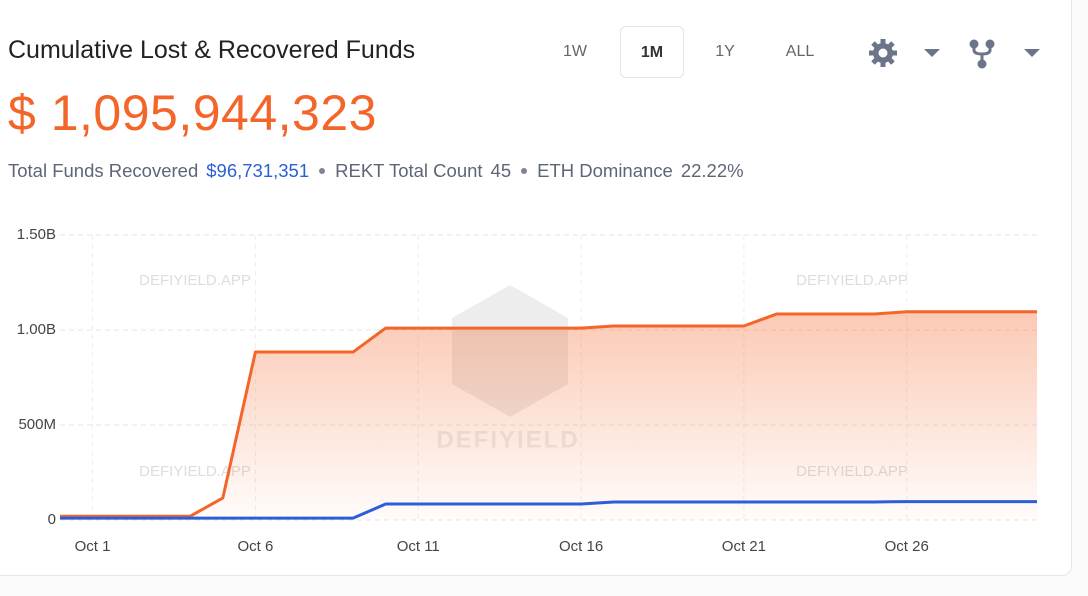 The image size is (1088, 596). I want to click on range-button: 1Y, so click(725, 51).